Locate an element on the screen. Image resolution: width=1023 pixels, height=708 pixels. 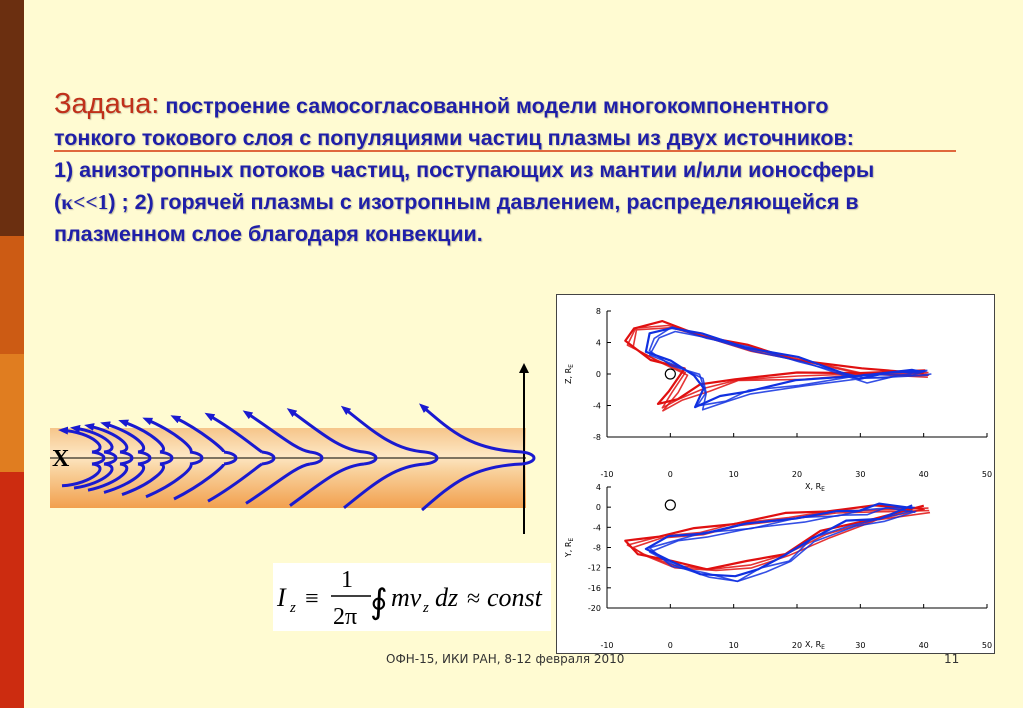
x-label: X is located at coordinates (61, 459).